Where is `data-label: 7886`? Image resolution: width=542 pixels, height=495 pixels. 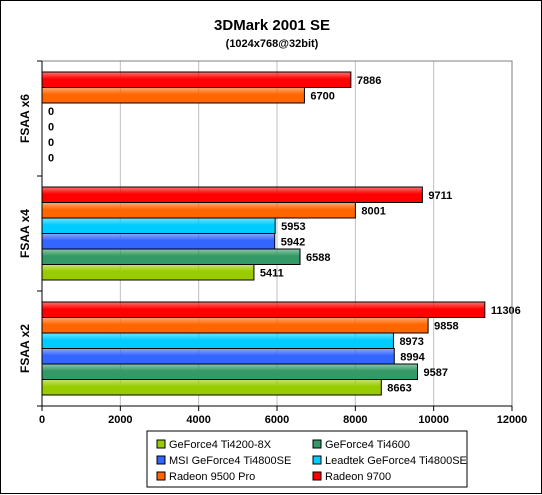 data-label: 7886 is located at coordinates (369, 81).